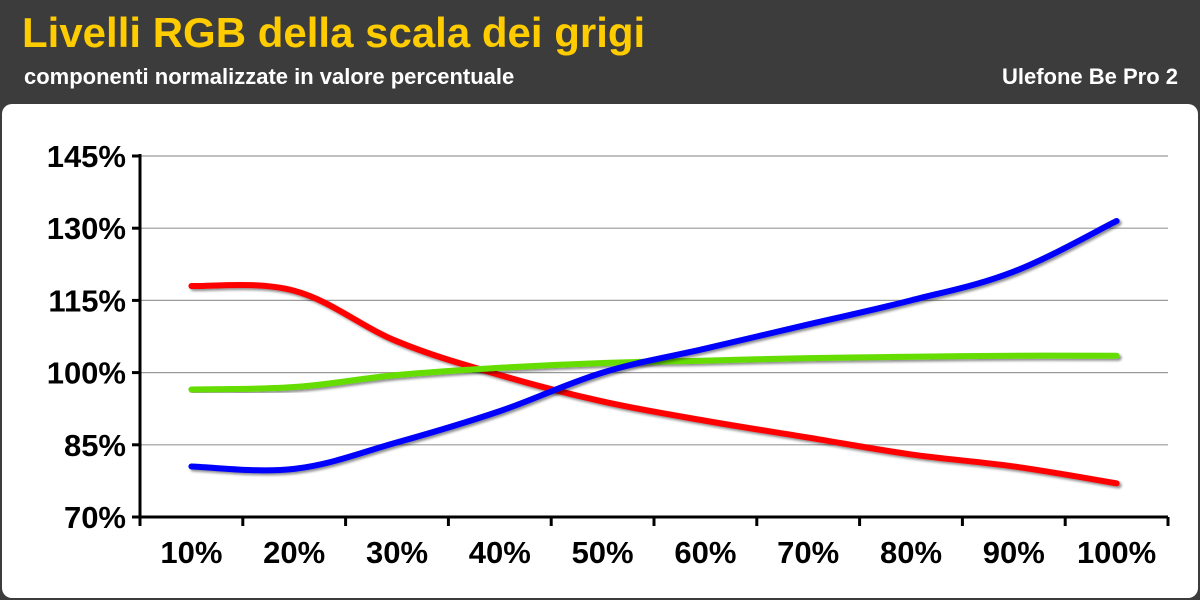 This screenshot has width=1200, height=600. What do you see at coordinates (86, 373) in the screenshot?
I see `y-tick-label: 100%` at bounding box center [86, 373].